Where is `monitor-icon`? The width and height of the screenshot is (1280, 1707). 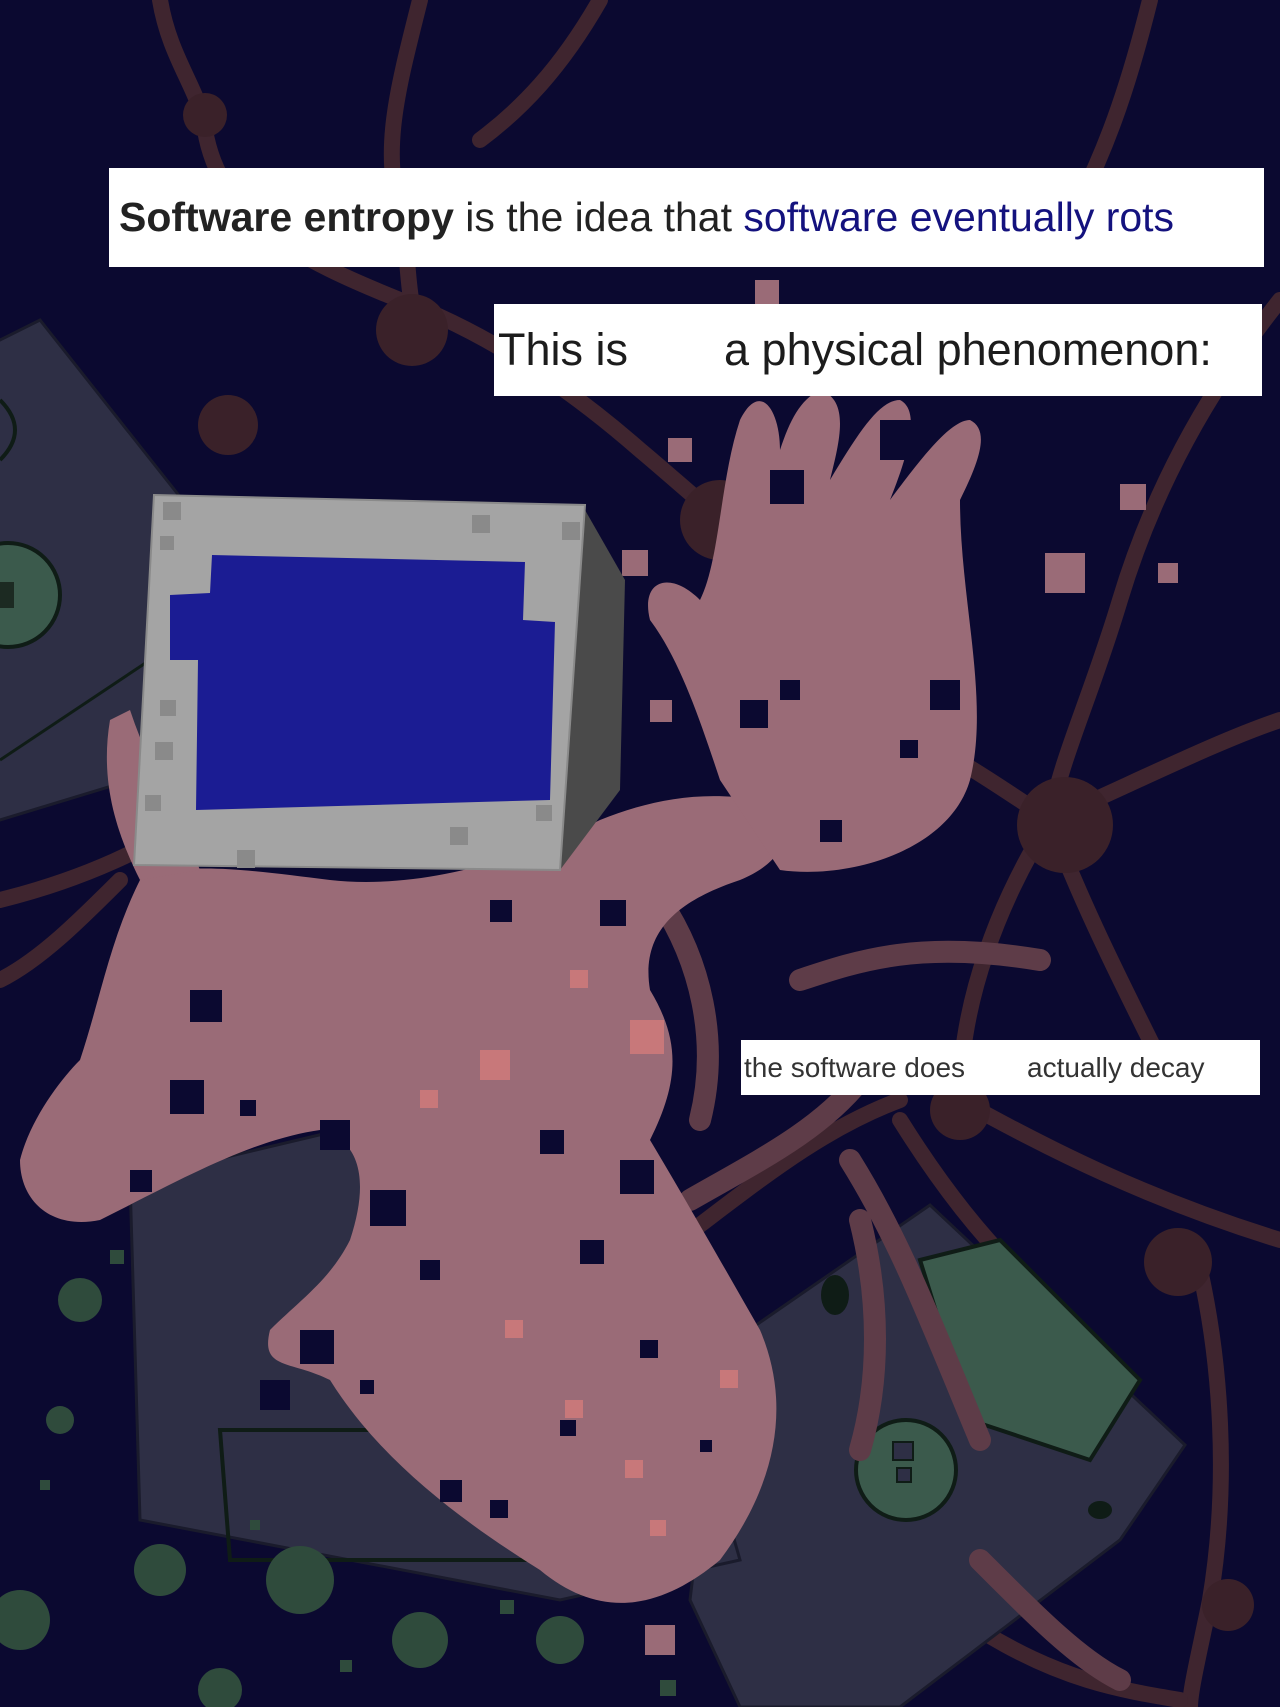 monitor-icon is located at coordinates (378, 682).